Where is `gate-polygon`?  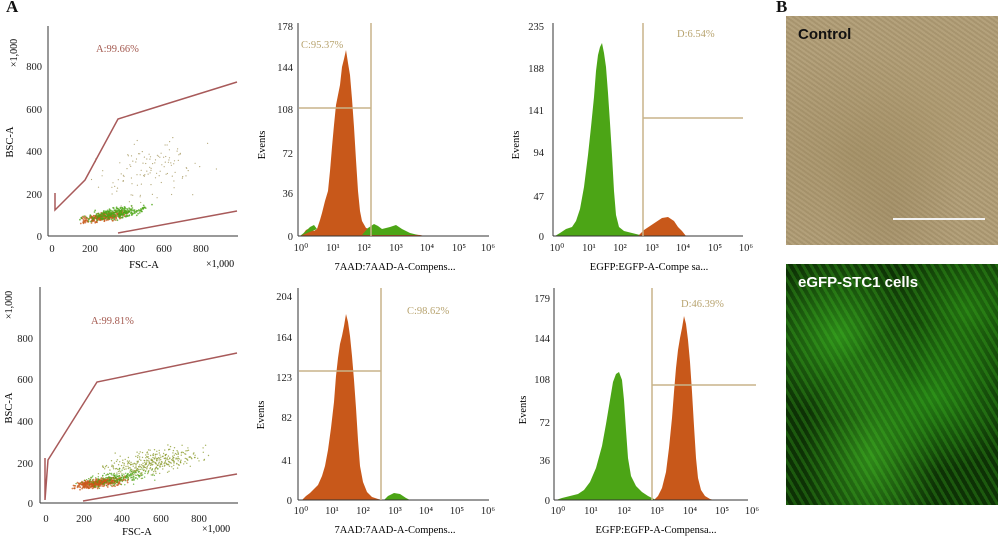 gate-polygon is located at coordinates (177, 222).